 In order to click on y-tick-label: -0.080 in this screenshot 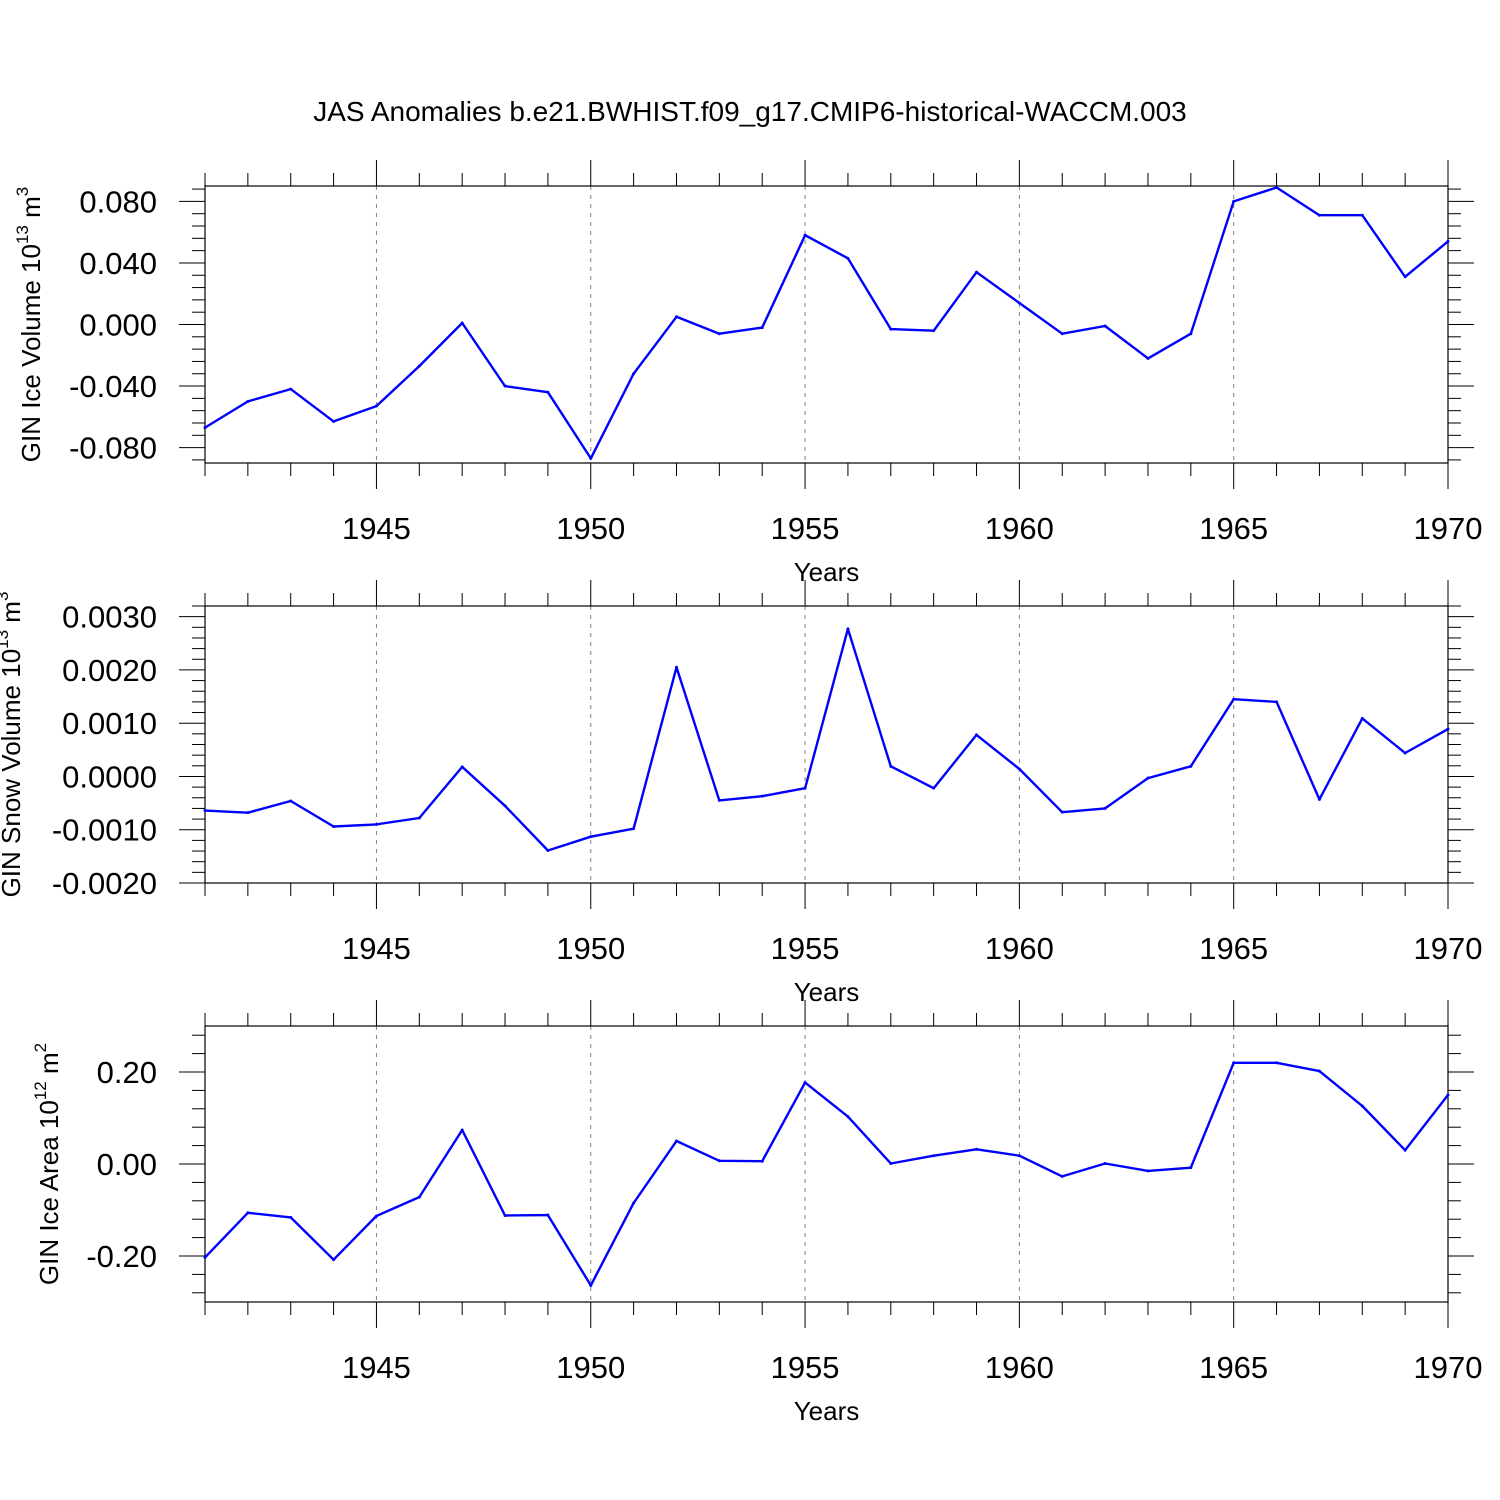, I will do `click(113, 448)`.